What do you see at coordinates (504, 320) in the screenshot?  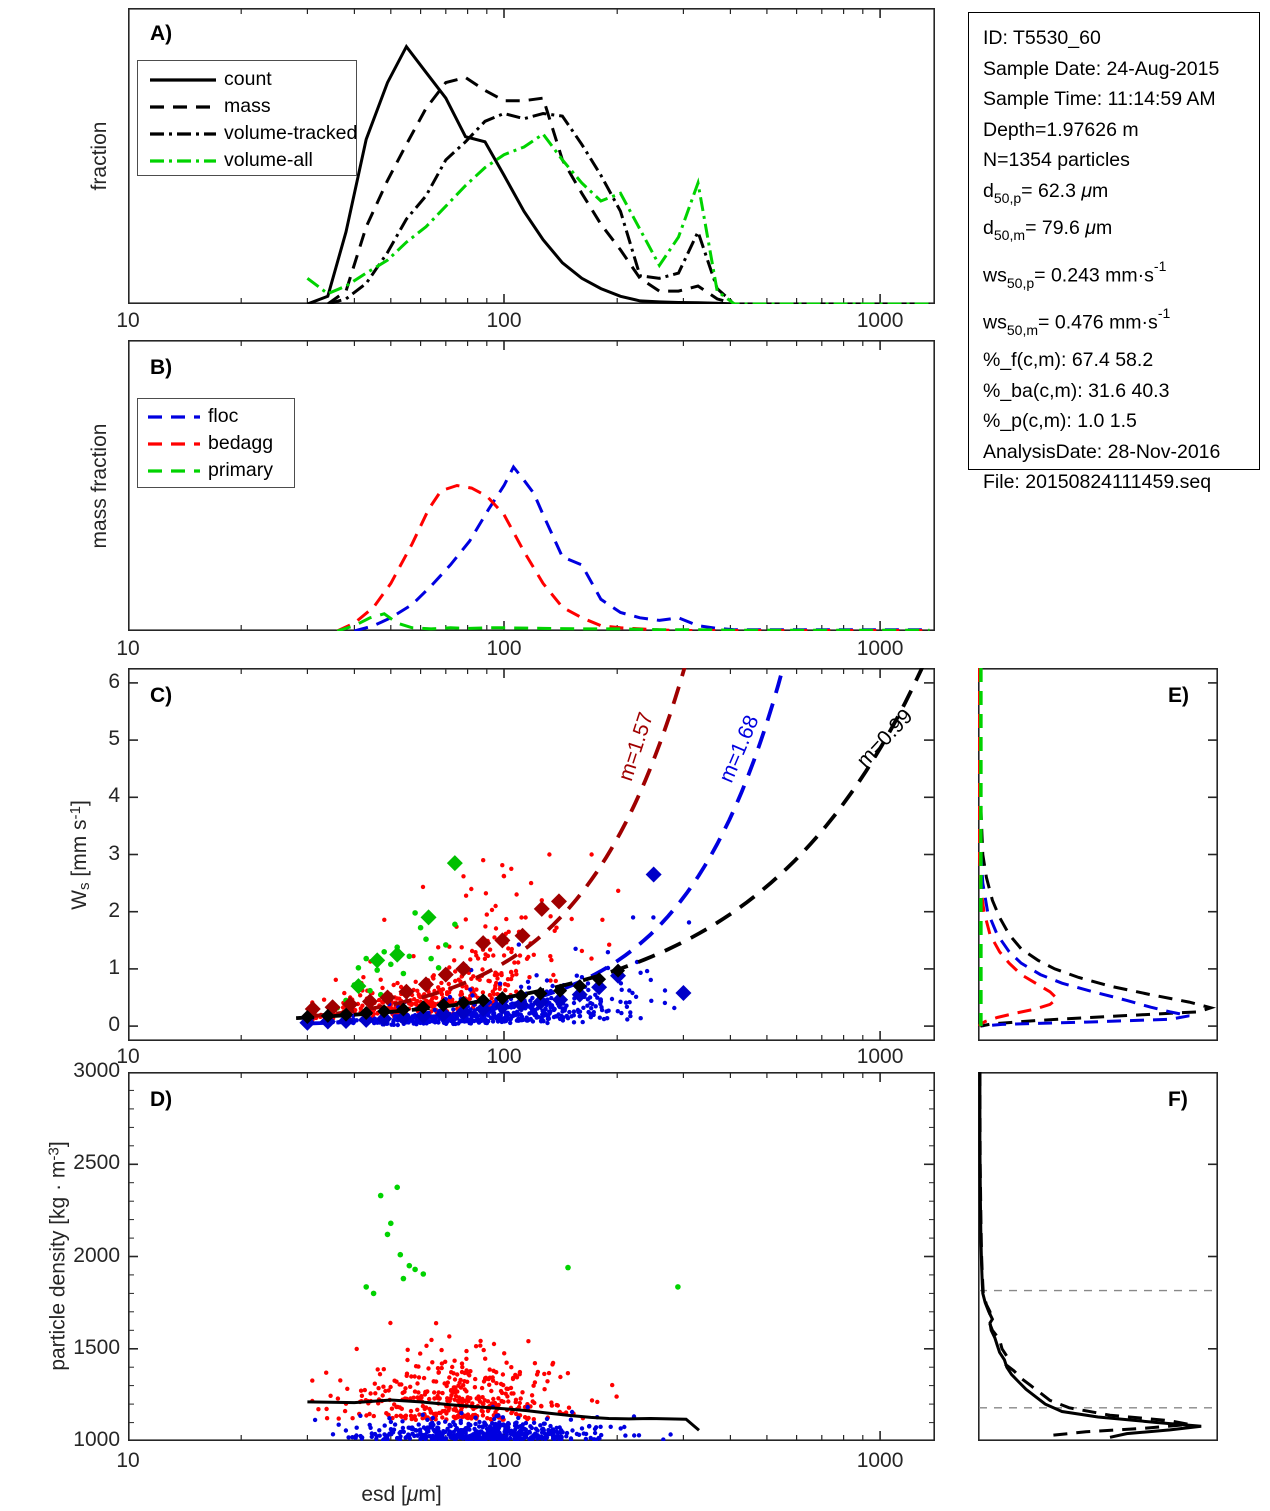 I see `x-tick-label: 100` at bounding box center [504, 320].